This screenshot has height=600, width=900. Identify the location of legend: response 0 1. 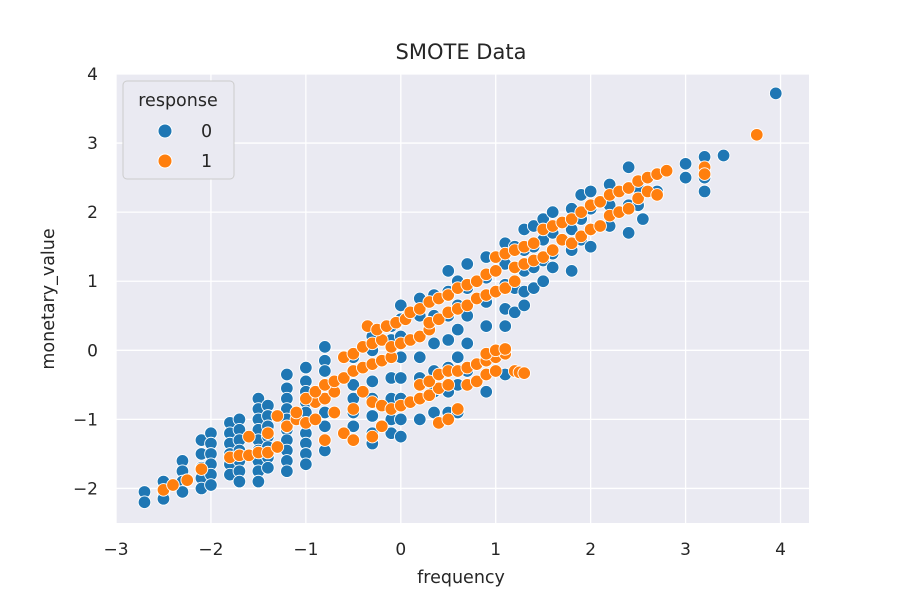
(178, 130).